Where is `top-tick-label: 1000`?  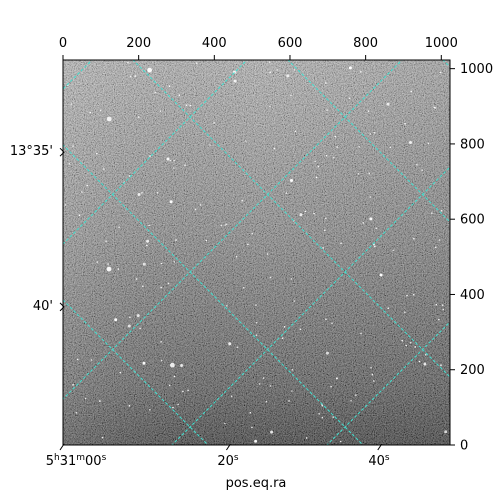 top-tick-label: 1000 is located at coordinates (441, 43).